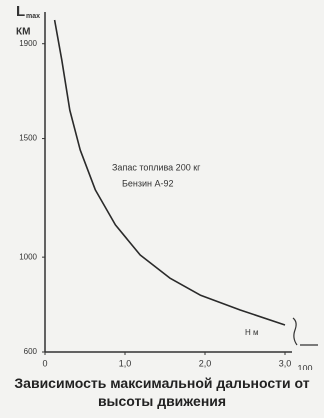 The height and width of the screenshot is (418, 324). I want to click on x-axis-label: Н м, so click(252, 332).